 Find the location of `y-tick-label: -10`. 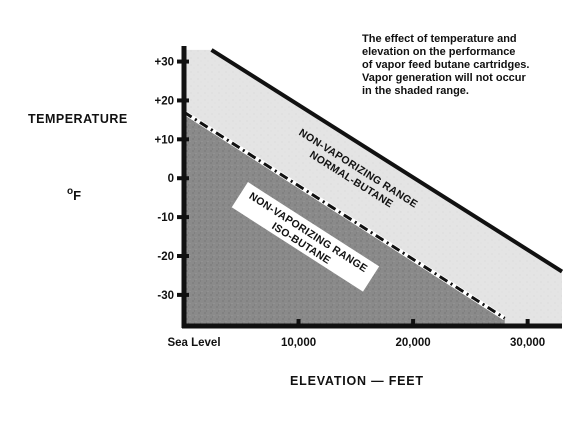

y-tick-label: -10 is located at coordinates (165, 218).